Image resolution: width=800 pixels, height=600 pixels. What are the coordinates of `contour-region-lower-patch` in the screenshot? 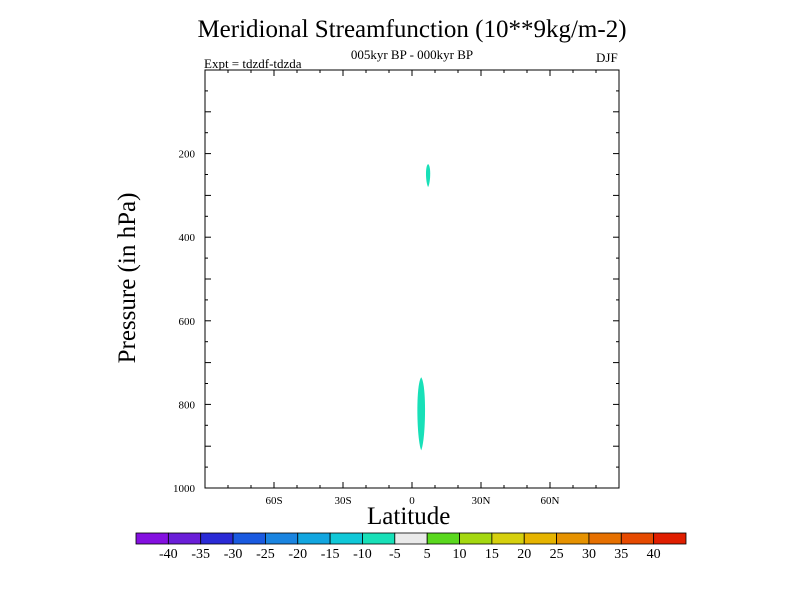 It's located at (421, 414).